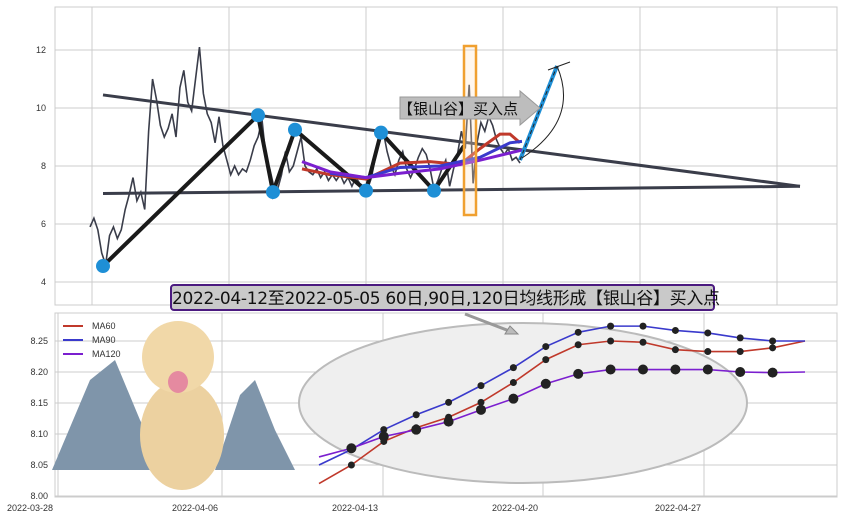  What do you see at coordinates (106, 354) in the screenshot?
I see `legend-label: MA120` at bounding box center [106, 354].